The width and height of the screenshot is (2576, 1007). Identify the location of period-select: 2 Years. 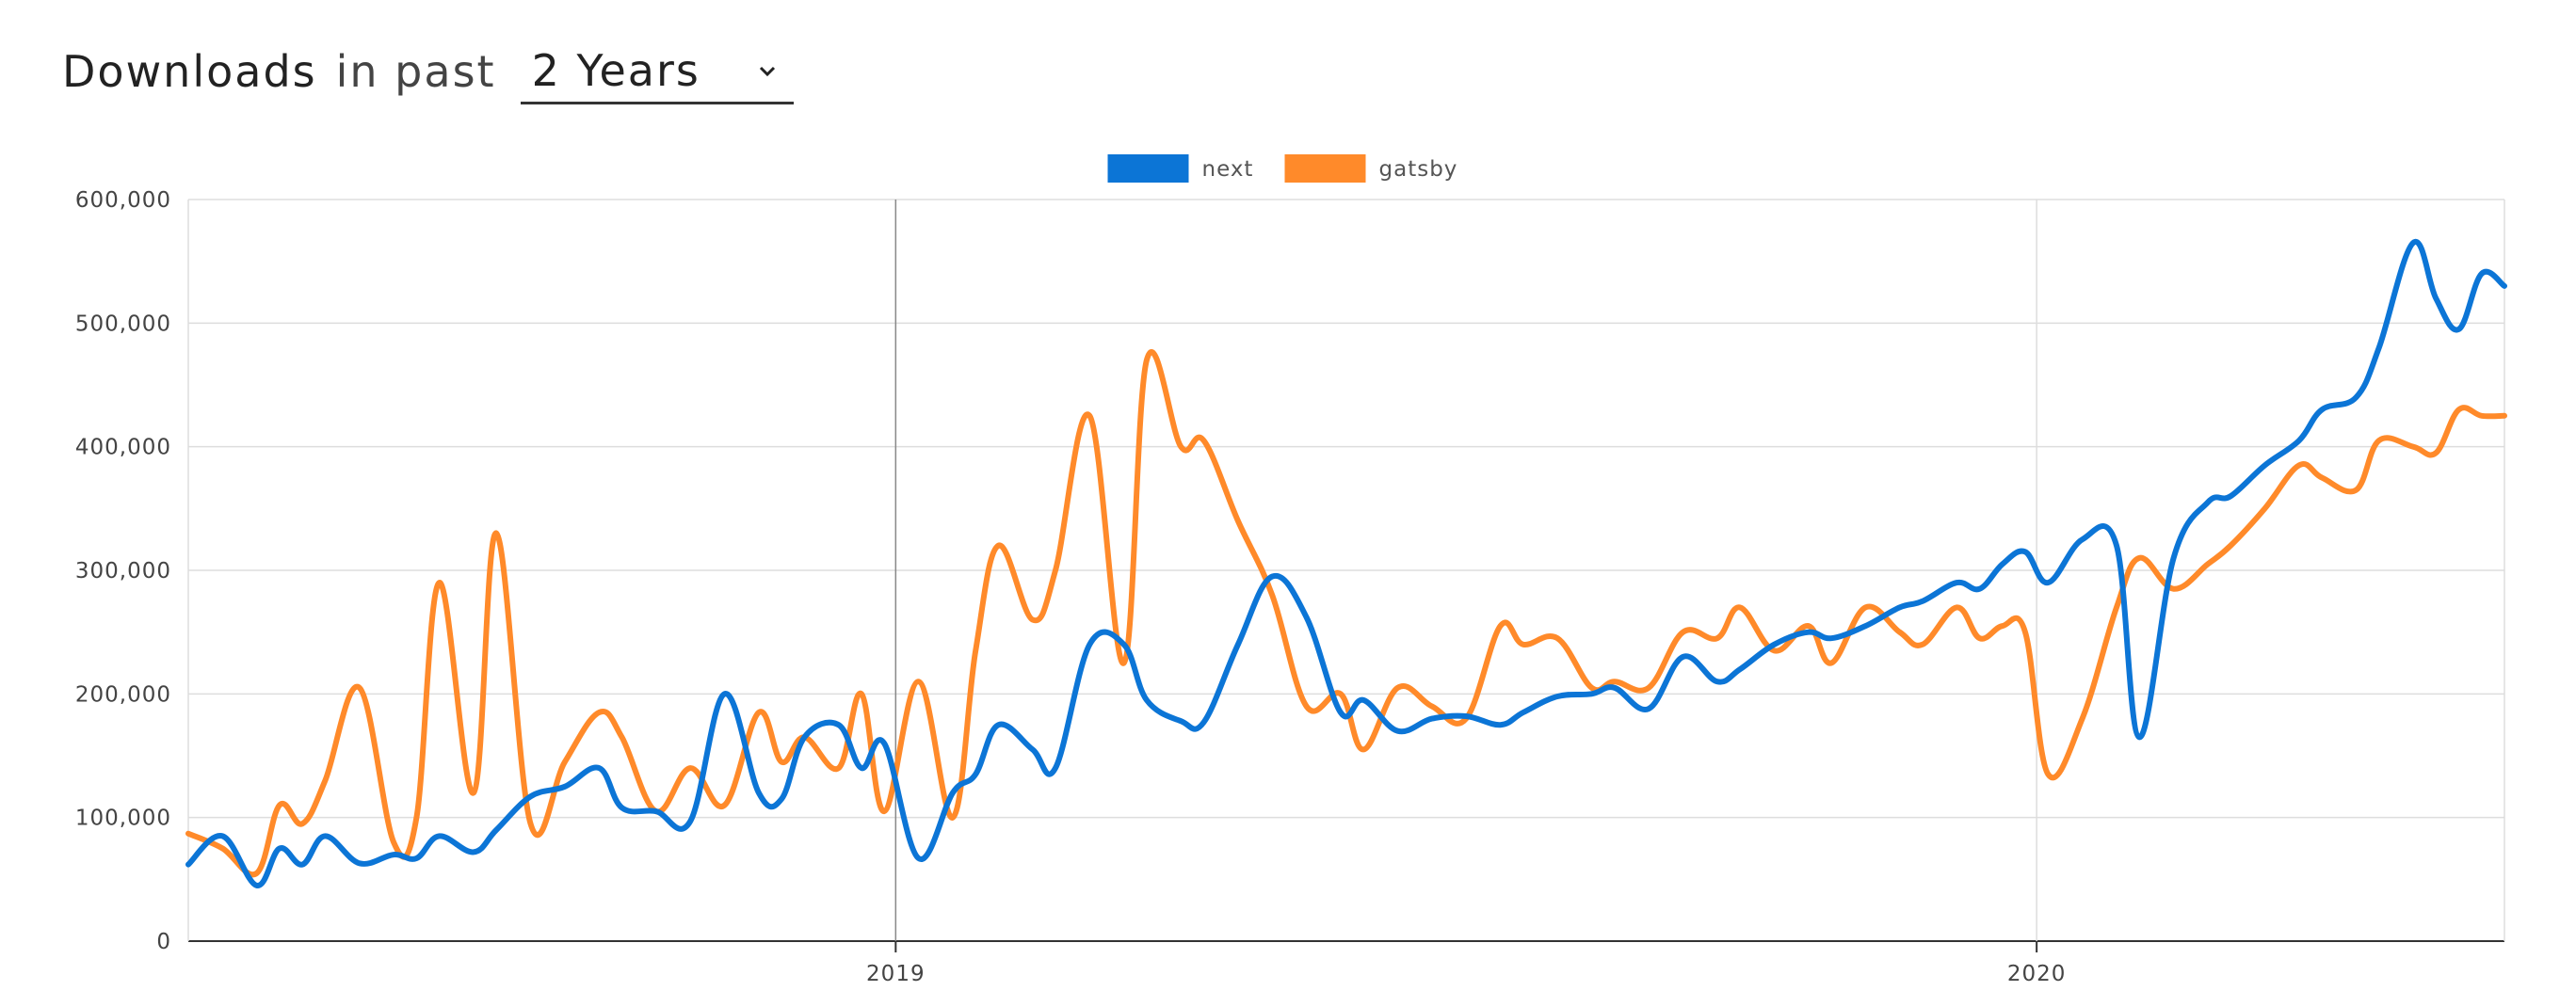
(657, 71).